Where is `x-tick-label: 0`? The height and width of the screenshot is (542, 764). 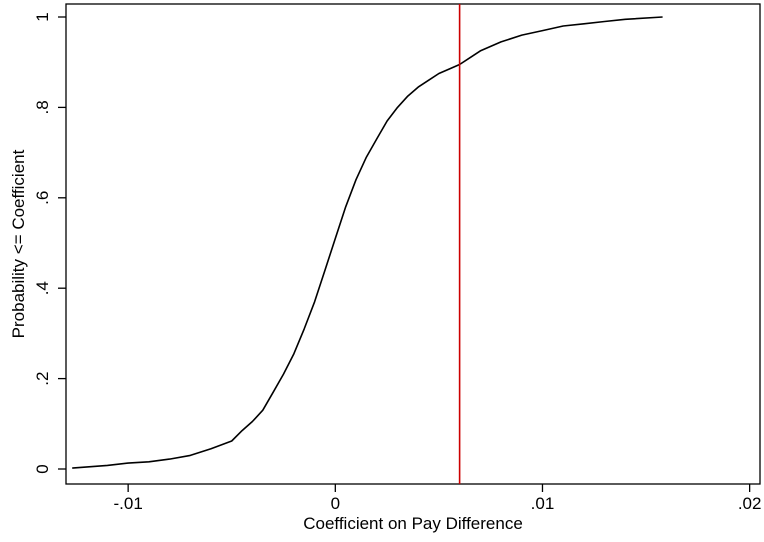
x-tick-label: 0 is located at coordinates (335, 503).